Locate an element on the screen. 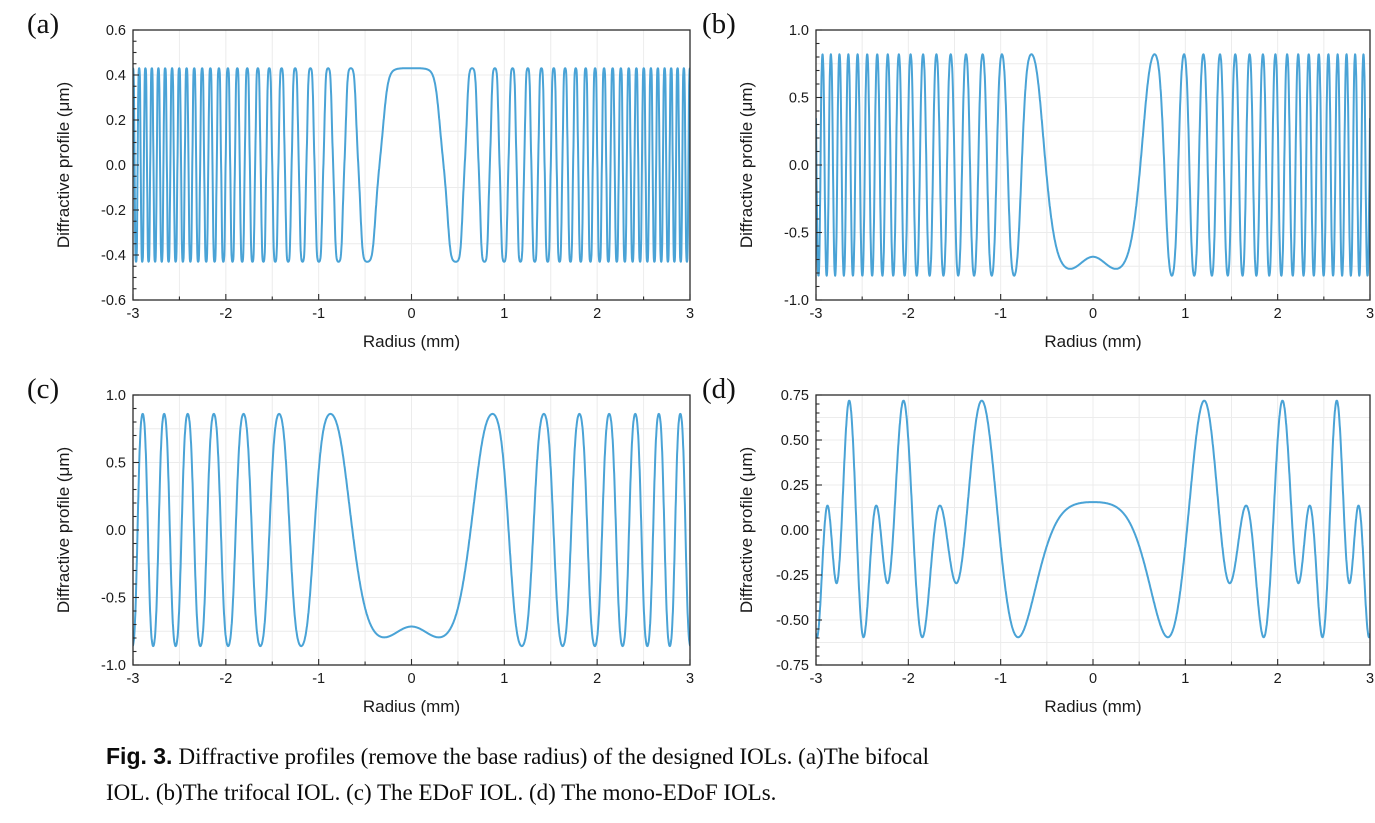 The width and height of the screenshot is (1375, 823). ticks-d is located at coordinates (1093, 530).